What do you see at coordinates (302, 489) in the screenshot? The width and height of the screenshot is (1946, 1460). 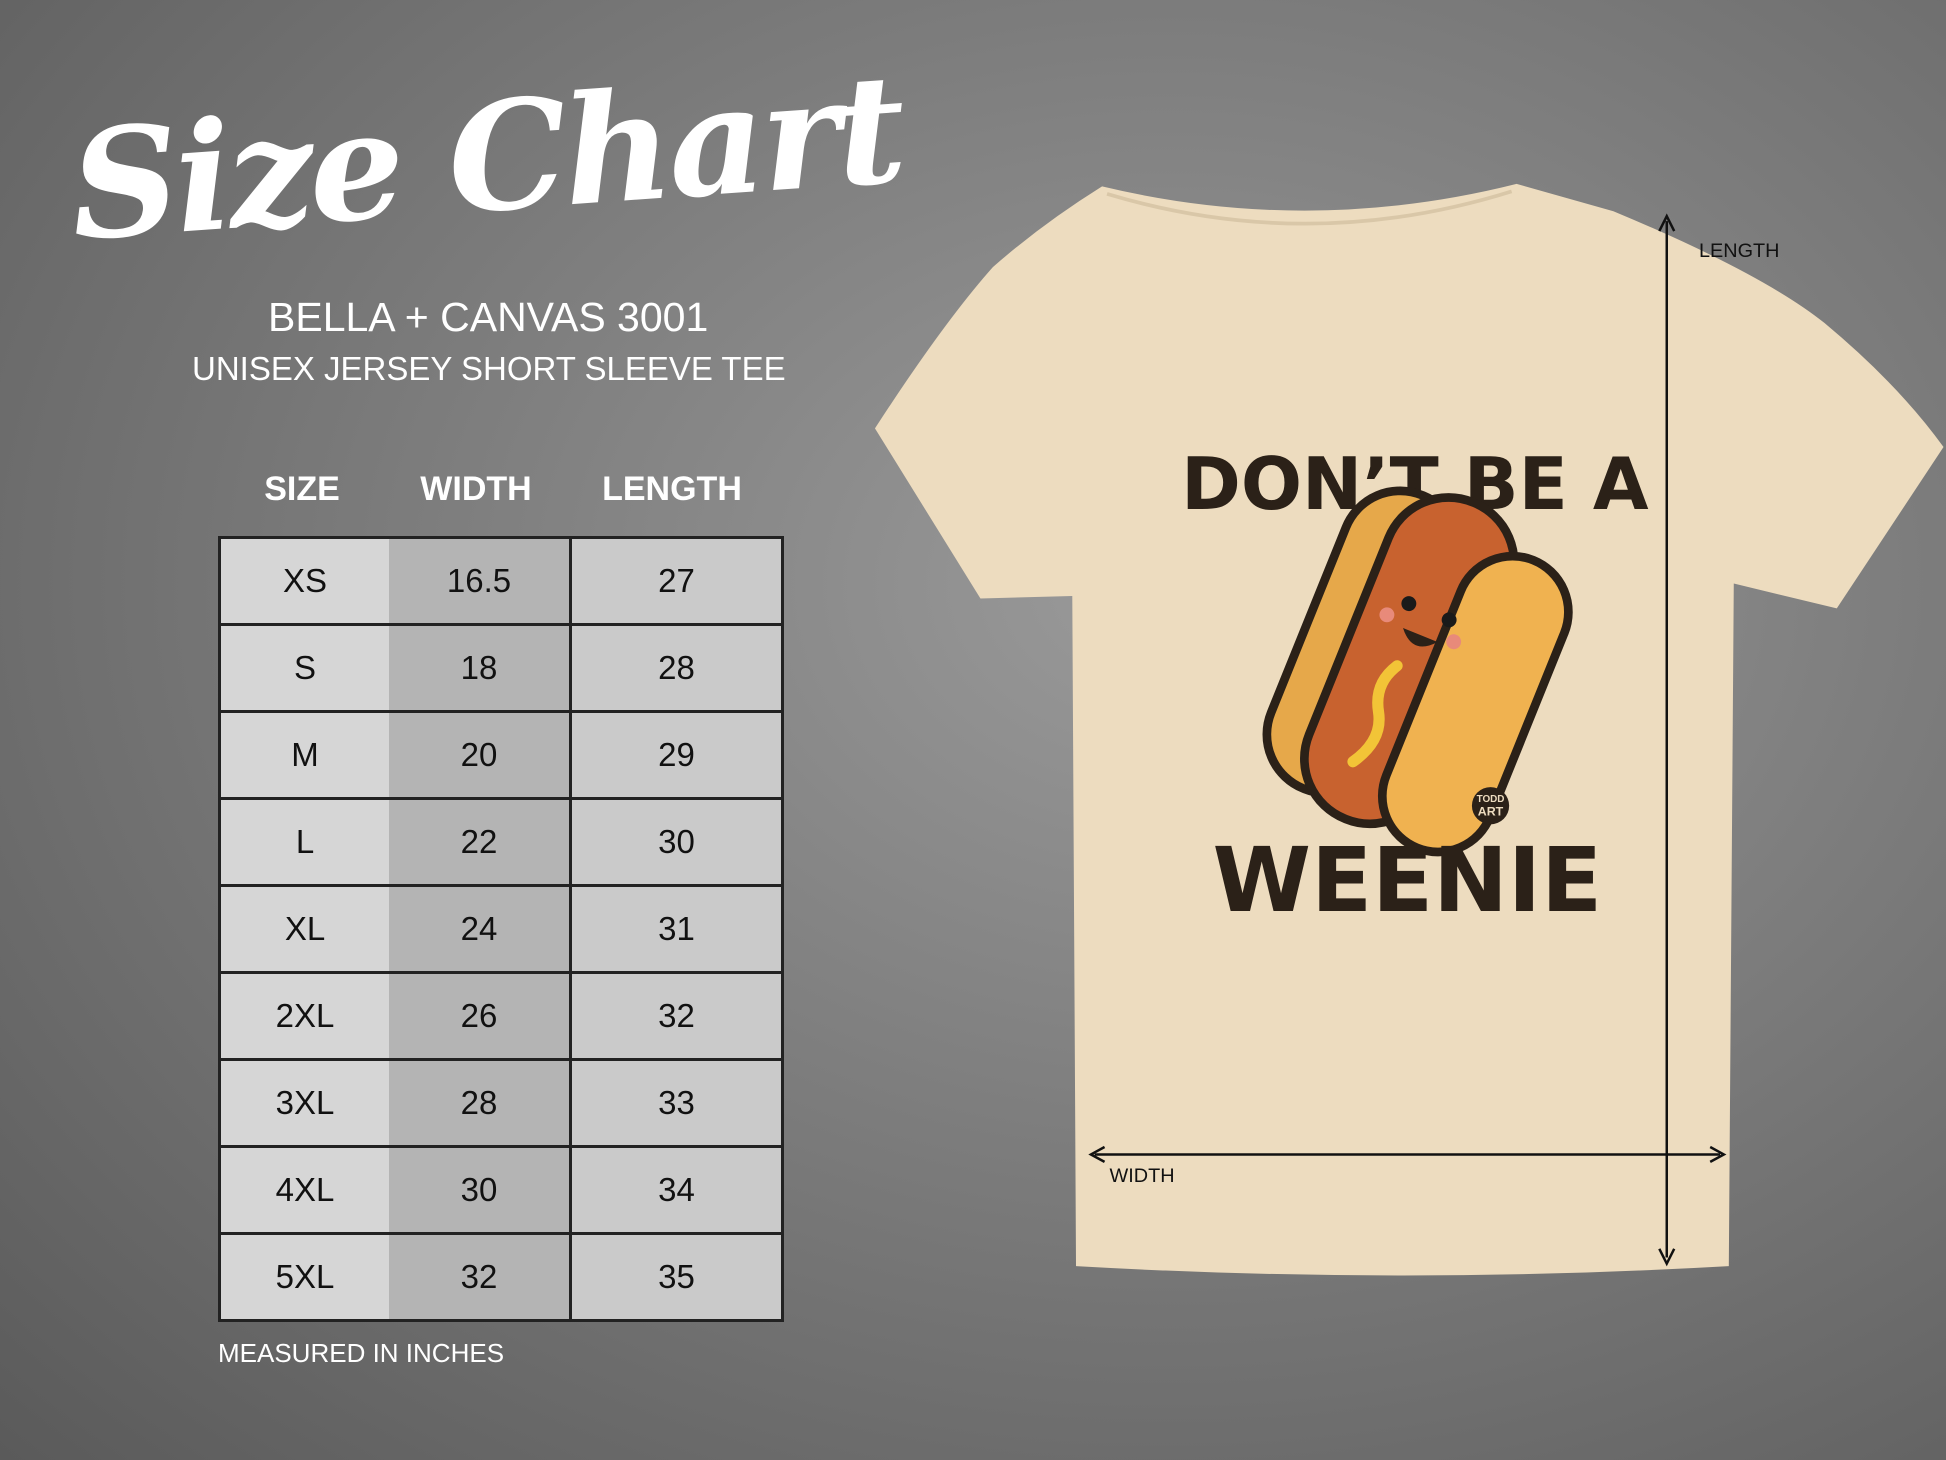 I see `header-size: SIZE` at bounding box center [302, 489].